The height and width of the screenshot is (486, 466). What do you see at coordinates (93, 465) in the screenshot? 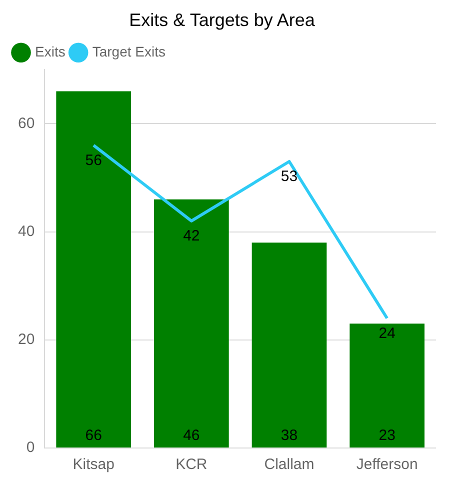
I see `x-tick-label: Kitsap` at bounding box center [93, 465].